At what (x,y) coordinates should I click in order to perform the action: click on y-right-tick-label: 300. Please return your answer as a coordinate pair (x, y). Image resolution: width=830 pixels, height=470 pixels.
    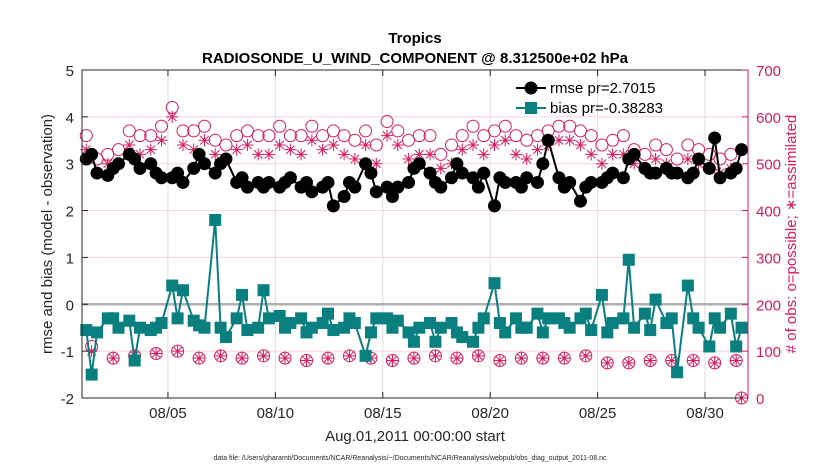
    Looking at the image, I should click on (768, 258).